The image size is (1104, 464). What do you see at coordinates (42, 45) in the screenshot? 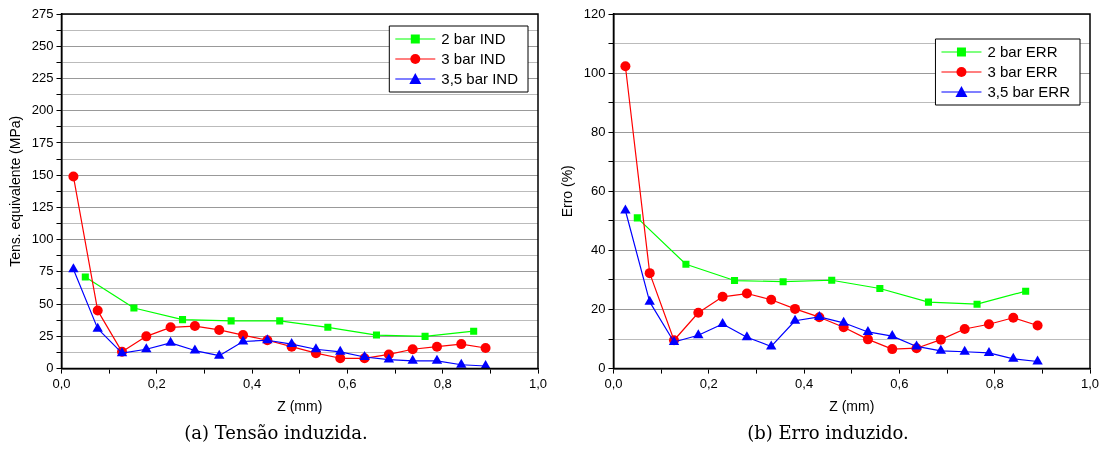
I see `y-tick-label: 250` at bounding box center [42, 45].